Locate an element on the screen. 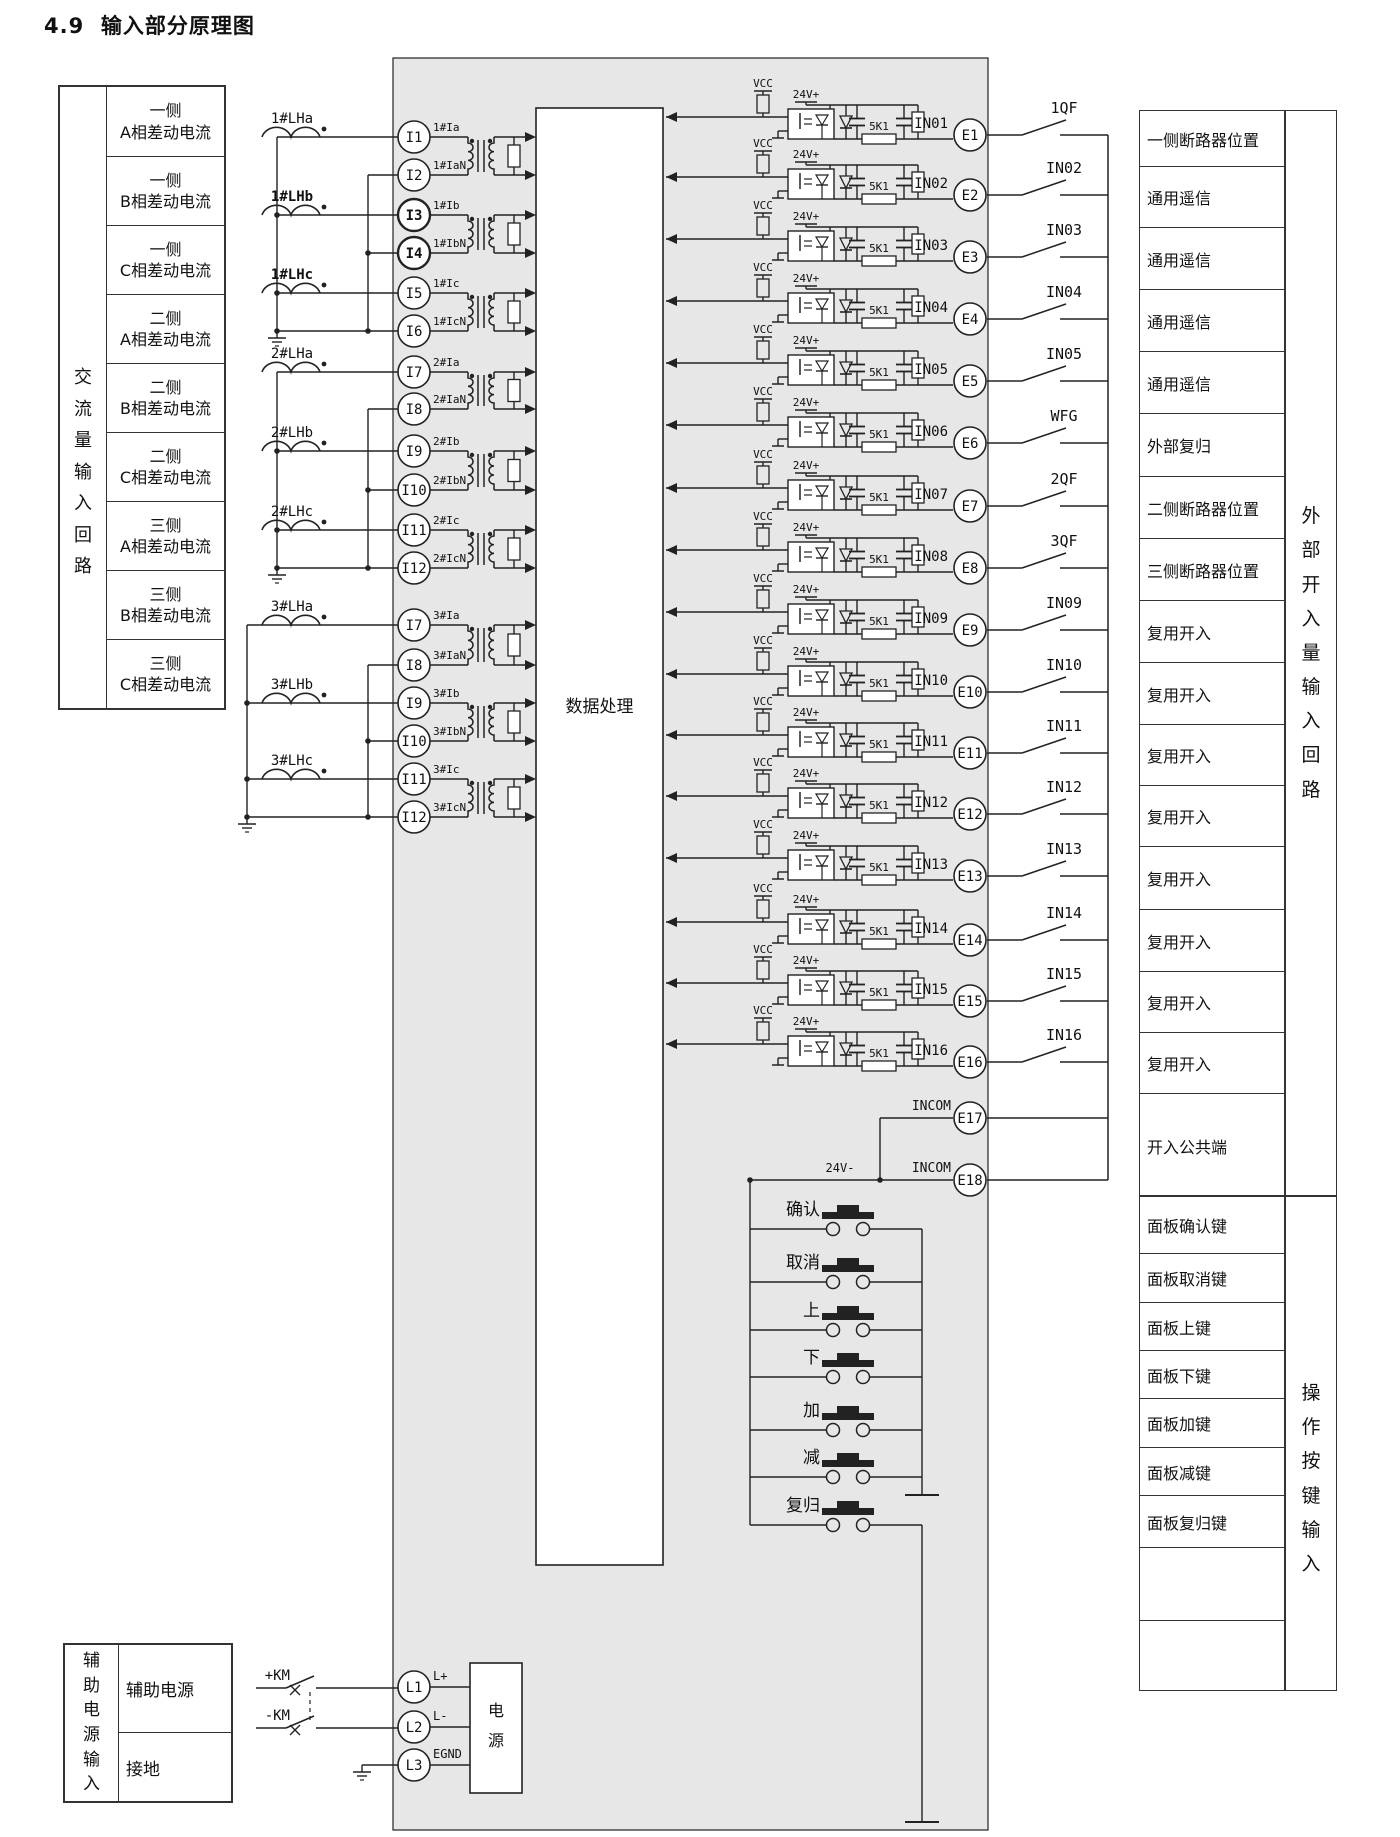  table: 辅 助 电 源 输 入 辅助电源 接地 is located at coordinates (148, 1723).